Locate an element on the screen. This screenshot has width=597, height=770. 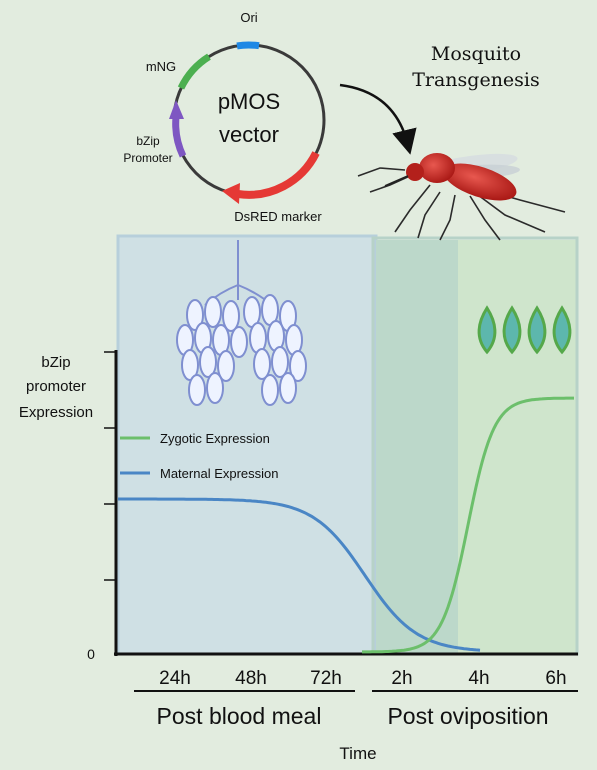
dsred-label: DsRED marker is located at coordinates (278, 216).